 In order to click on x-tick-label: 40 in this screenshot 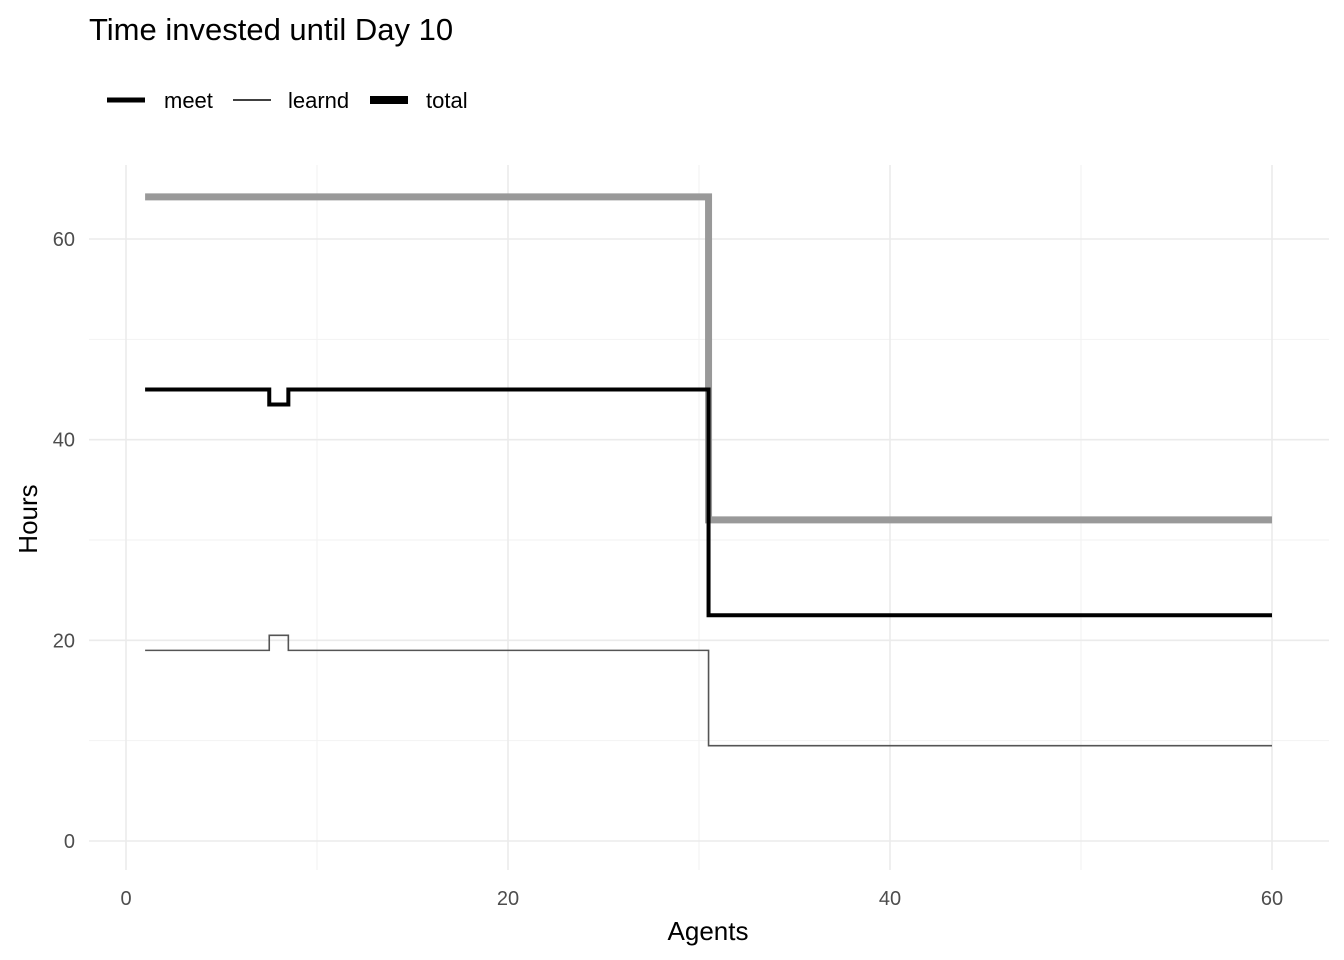, I will do `click(890, 899)`.